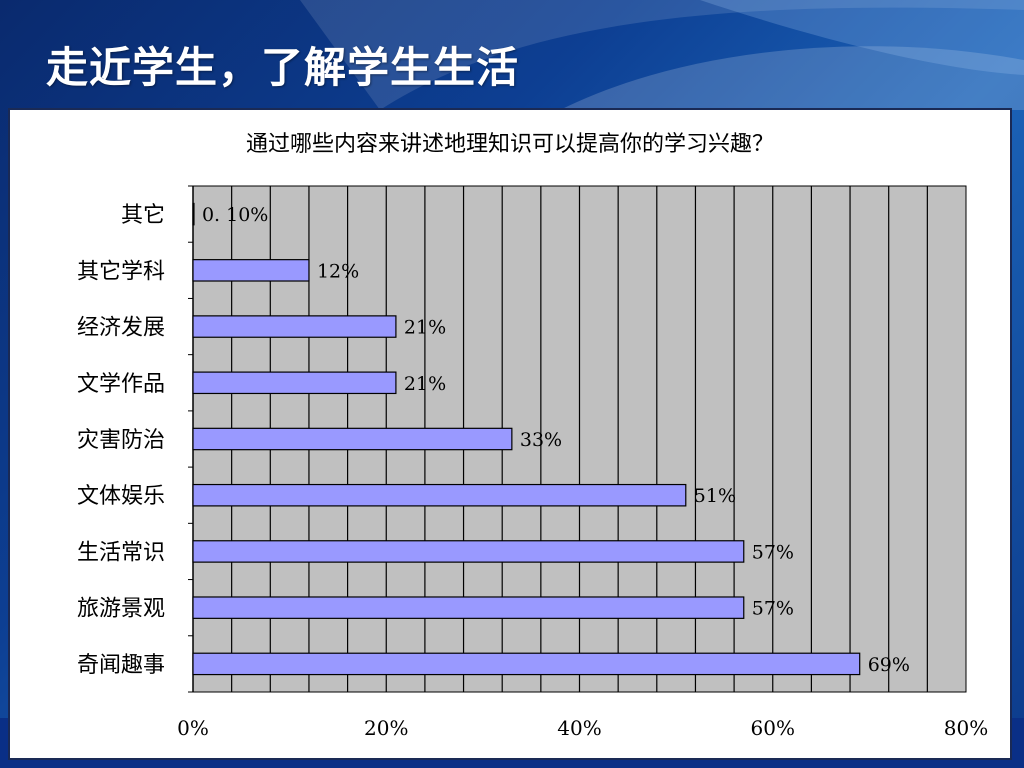  What do you see at coordinates (121, 440) in the screenshot?
I see `category-label: 灾害防治` at bounding box center [121, 440].